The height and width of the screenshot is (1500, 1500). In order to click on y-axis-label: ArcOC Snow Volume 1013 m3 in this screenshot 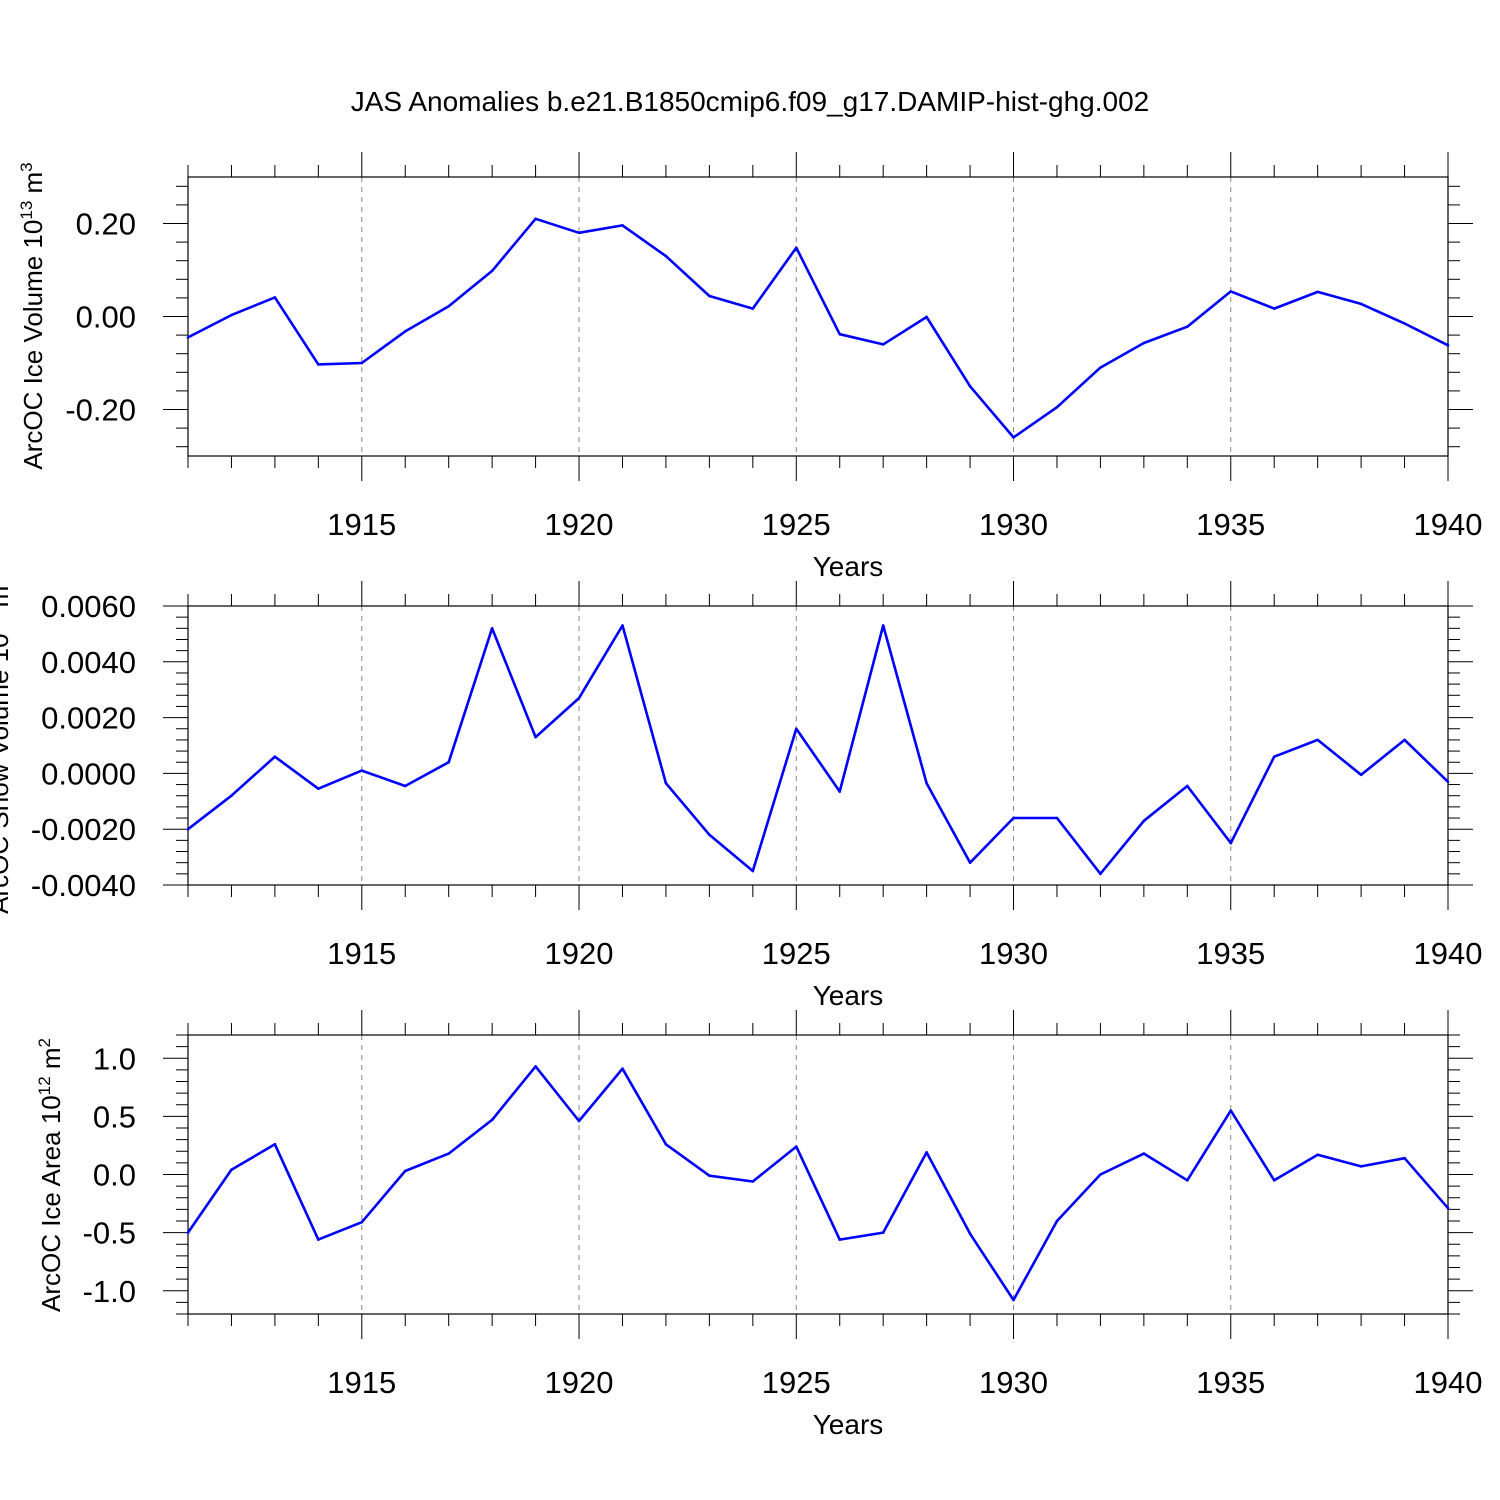, I will do `click(7, 745)`.